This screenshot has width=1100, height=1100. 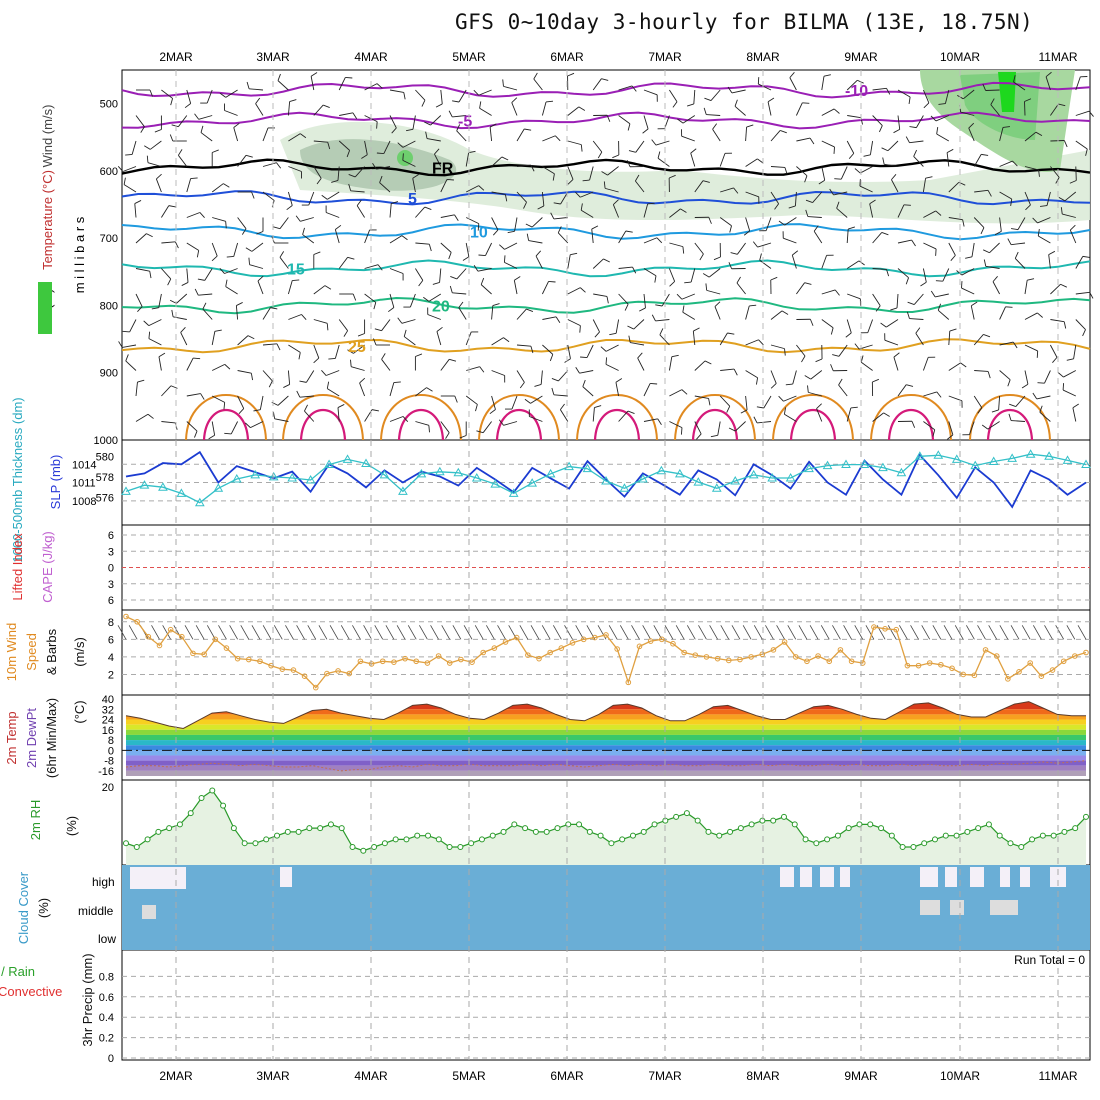 I want to click on date-label-top: 3MAR, so click(x=273, y=57).